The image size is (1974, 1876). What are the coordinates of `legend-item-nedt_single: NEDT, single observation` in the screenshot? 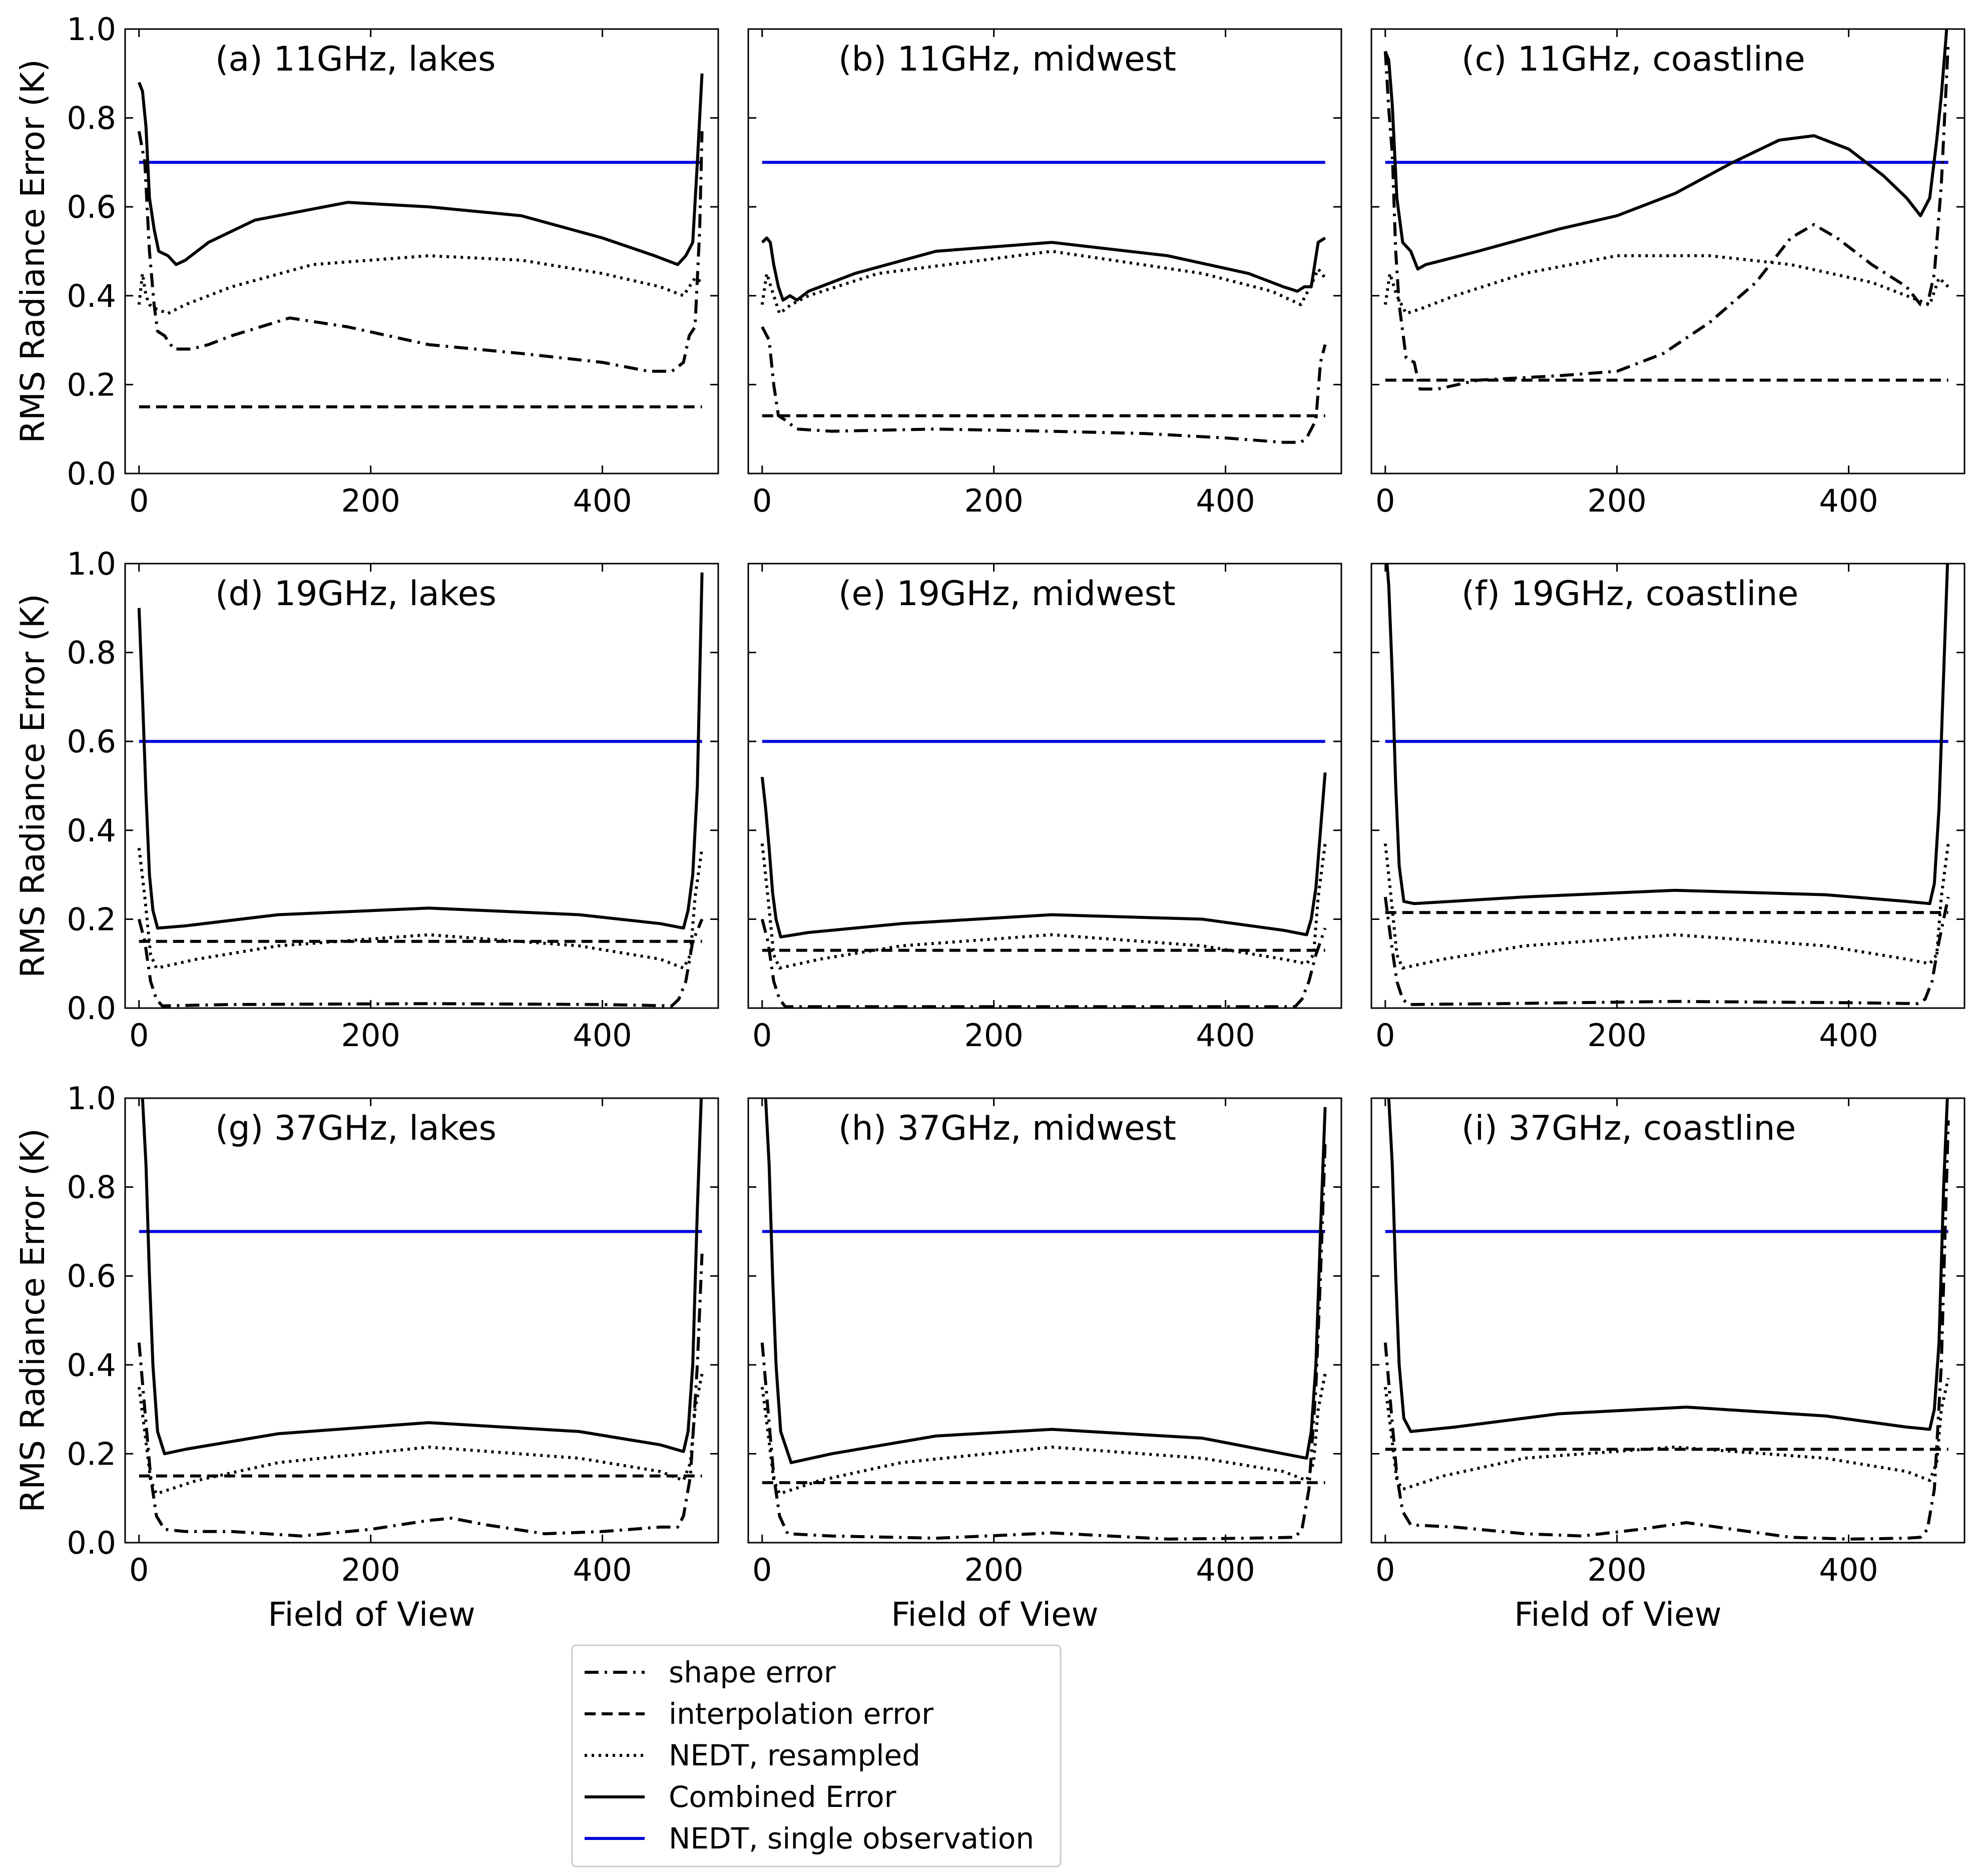 It's located at (810, 1838).